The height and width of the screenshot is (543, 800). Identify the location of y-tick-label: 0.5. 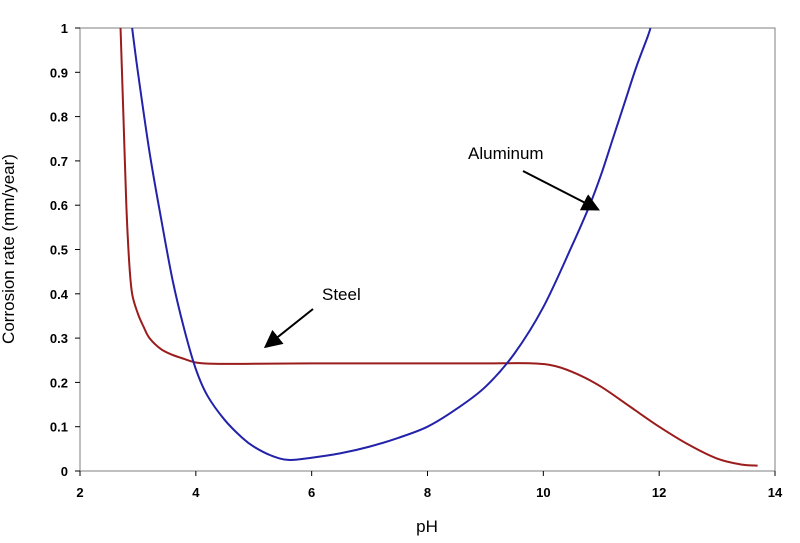
(59, 250).